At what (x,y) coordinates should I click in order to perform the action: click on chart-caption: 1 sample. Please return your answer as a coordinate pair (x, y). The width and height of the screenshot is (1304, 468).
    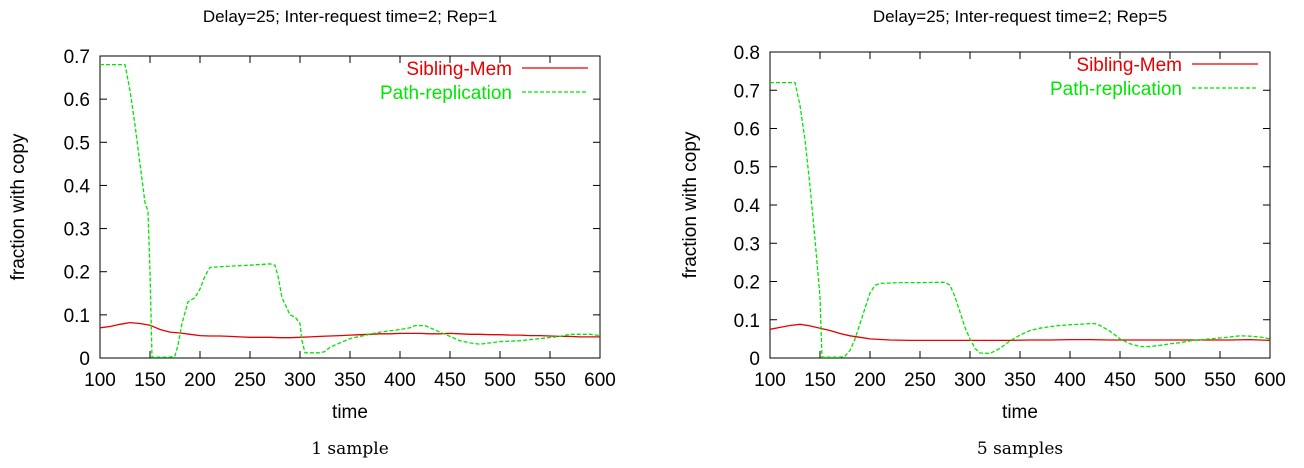
    Looking at the image, I should click on (350, 449).